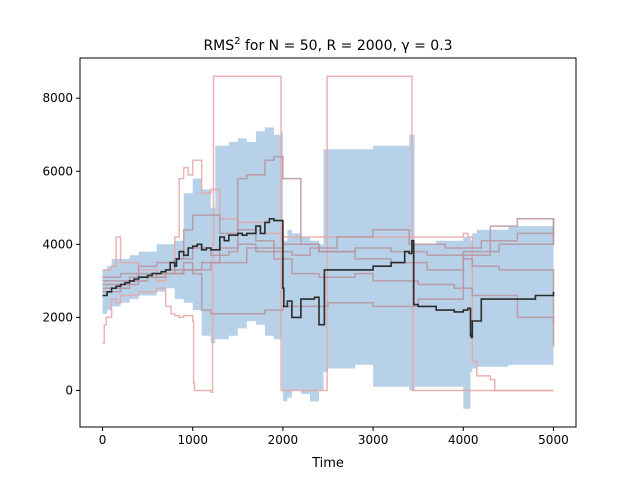 The width and height of the screenshot is (640, 484). I want to click on x-tick-label: 0, so click(103, 440).